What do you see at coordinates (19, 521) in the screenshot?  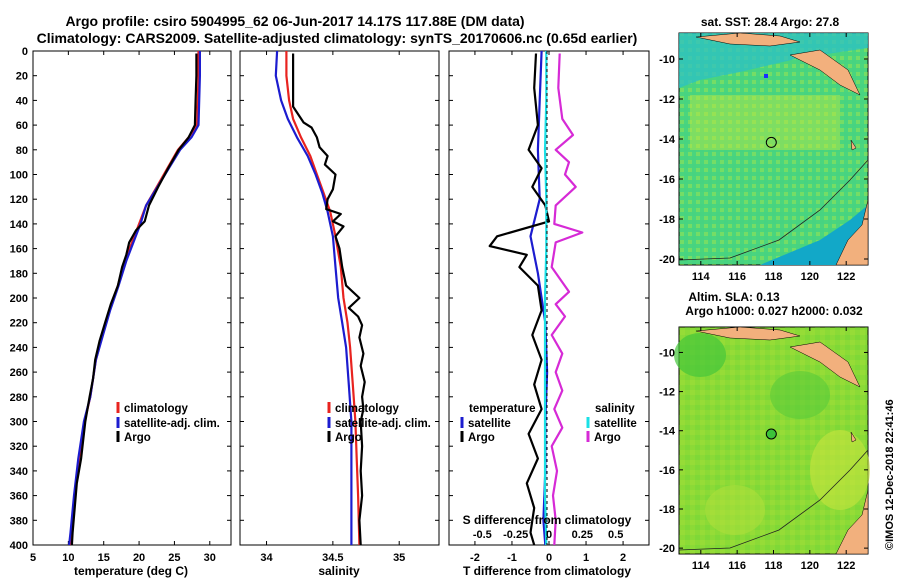 I see `y-tick-label: 380` at bounding box center [19, 521].